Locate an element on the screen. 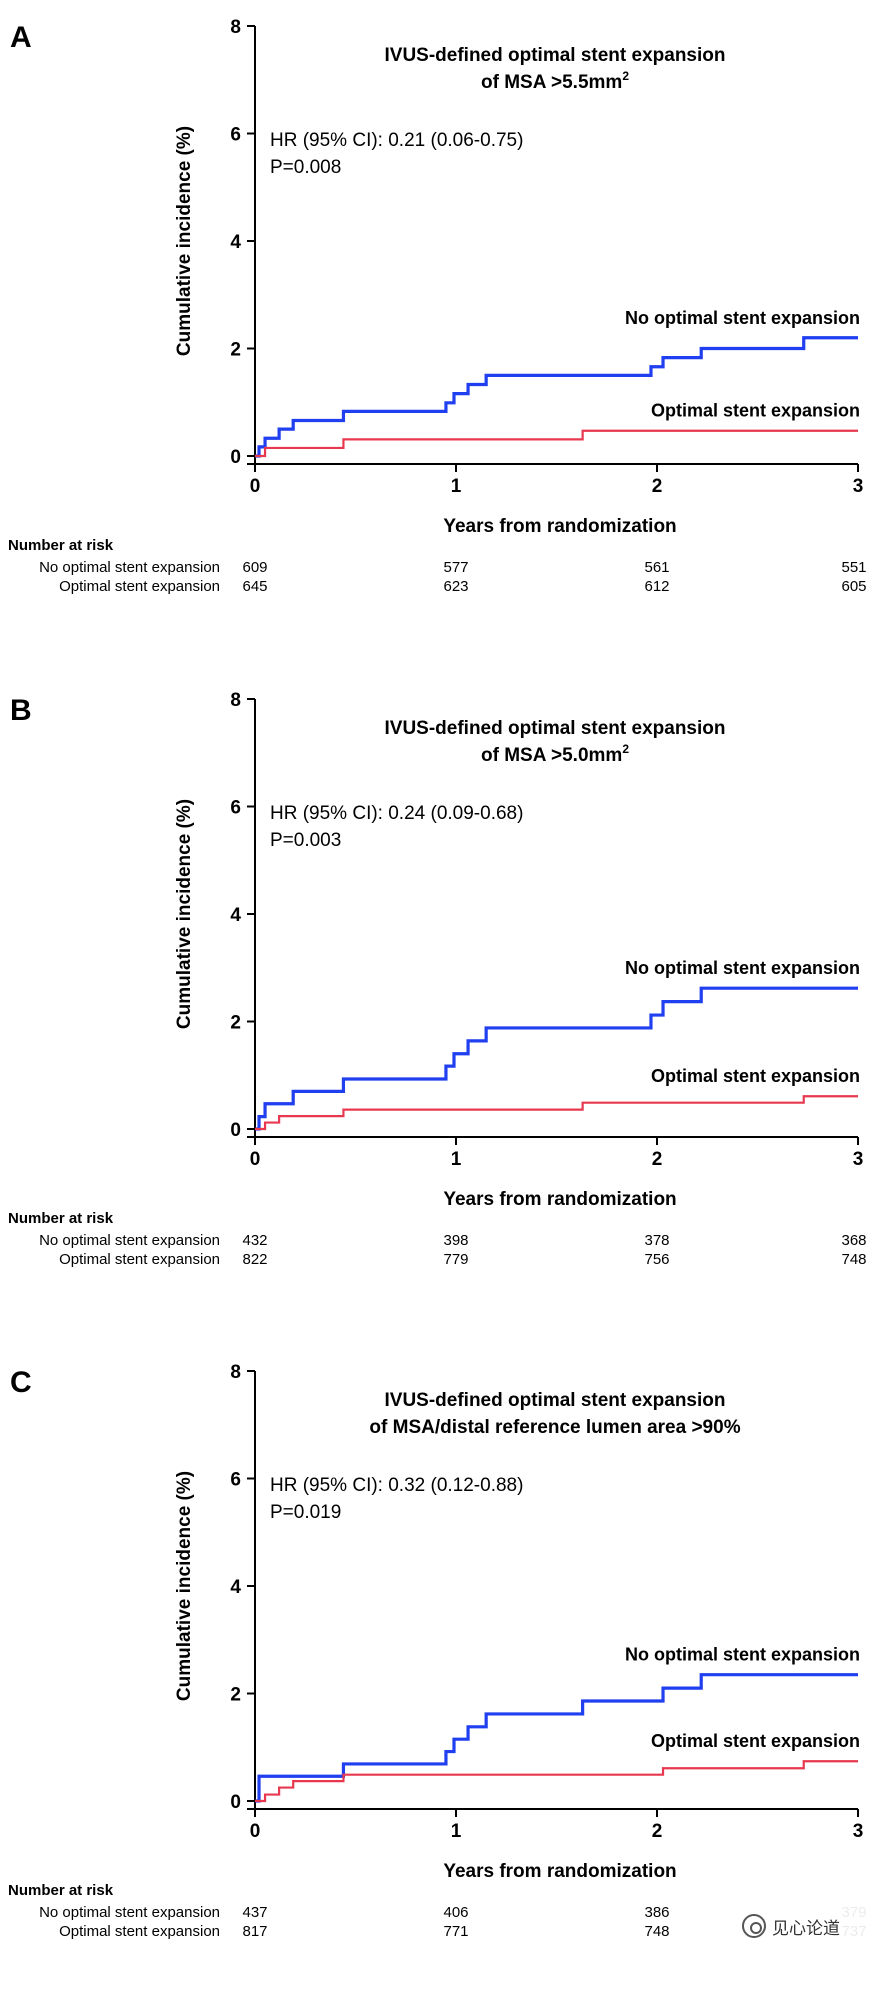 Image resolution: width=884 pixels, height=1995 pixels. watermark: 见心论道 is located at coordinates (813, 1926).